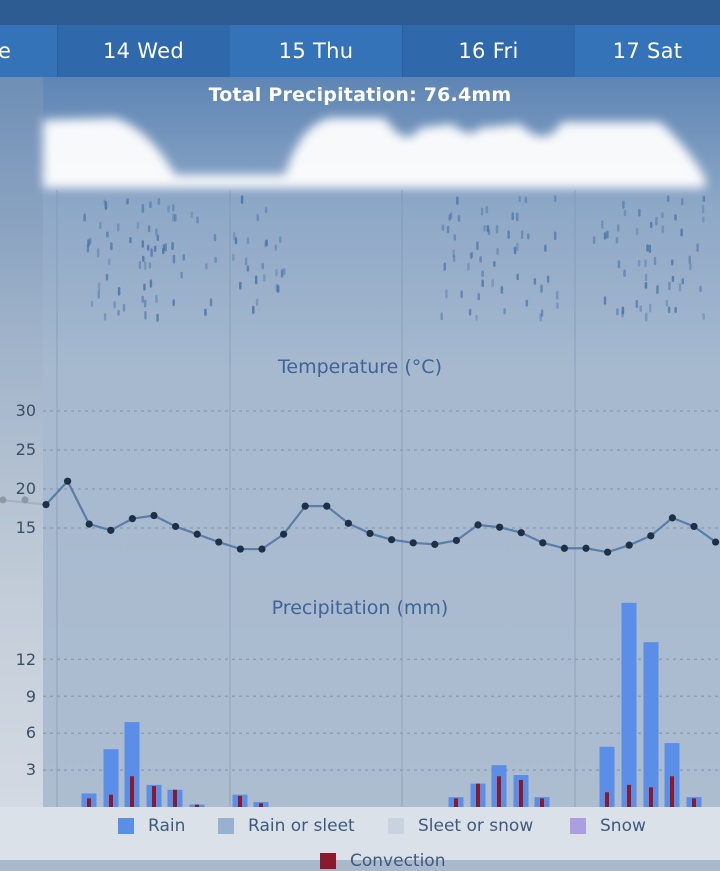 The width and height of the screenshot is (720, 871). I want to click on legend-swatch-rain-or-sleet, so click(226, 826).